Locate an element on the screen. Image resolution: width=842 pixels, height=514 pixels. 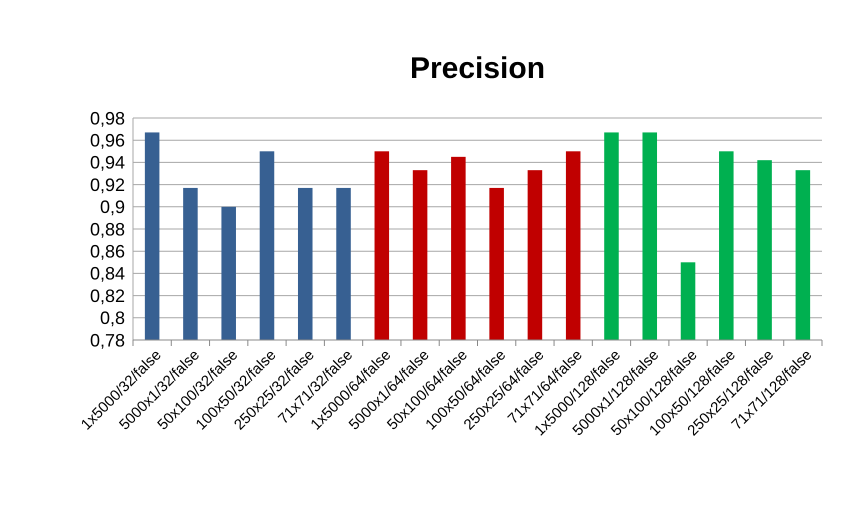
y-tick-label: 0,84 is located at coordinates (107, 274).